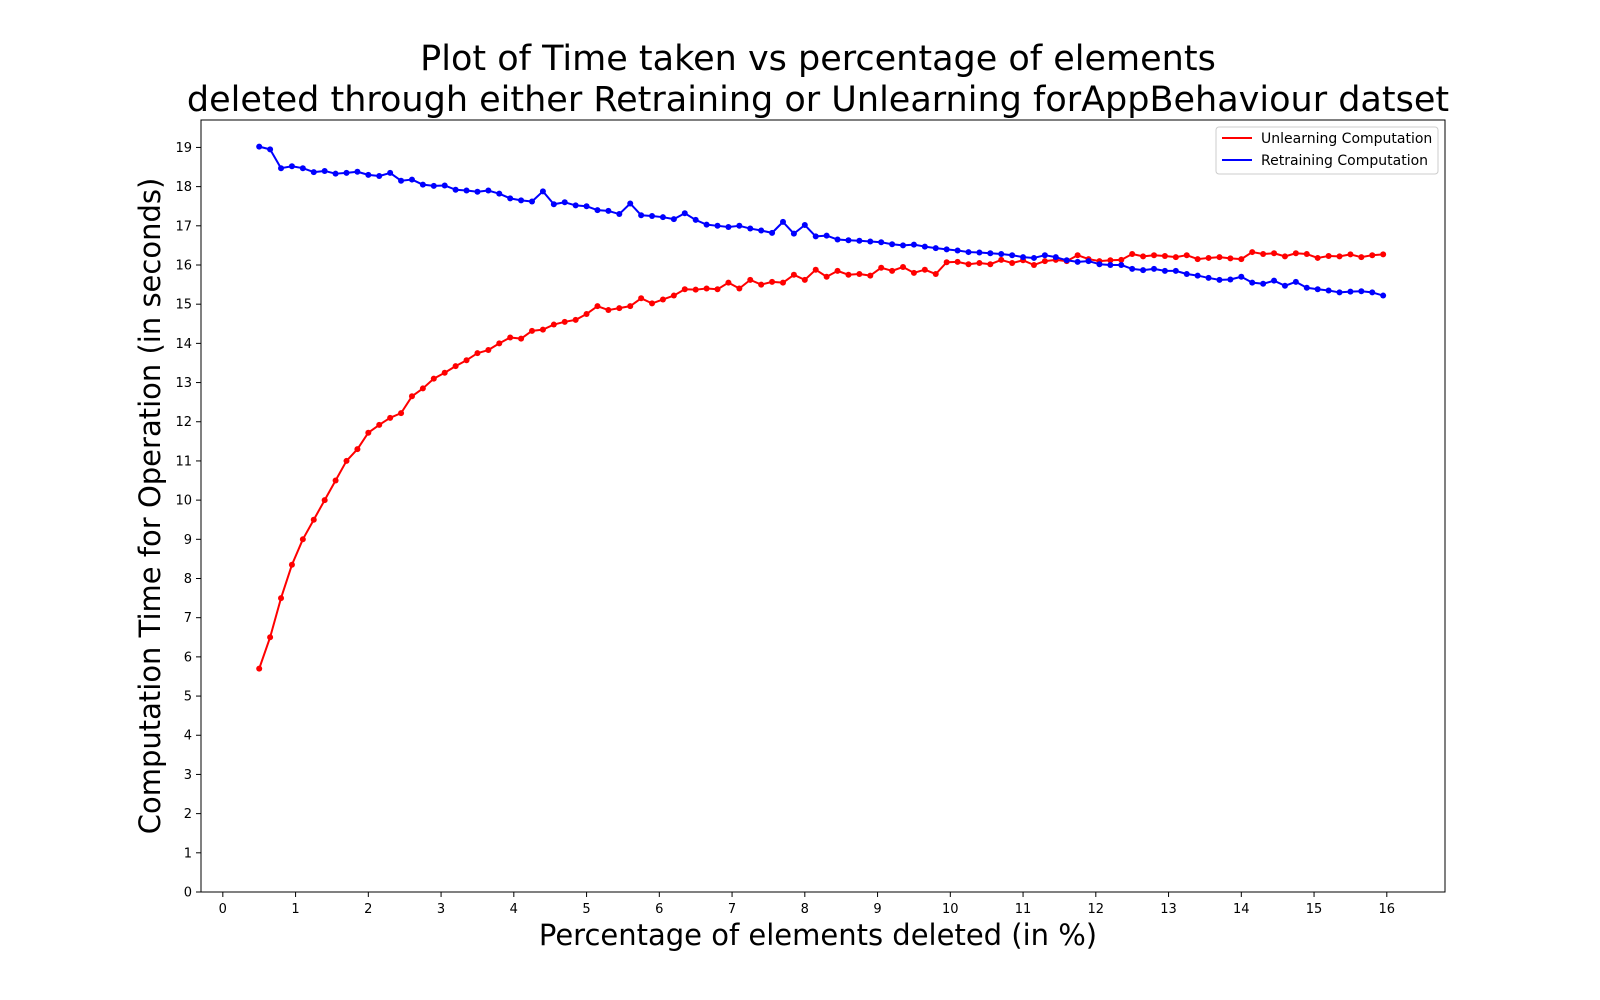 The width and height of the screenshot is (1600, 1000). I want to click on legend-label-unlearning: Unlearning Computation, so click(1346, 139).